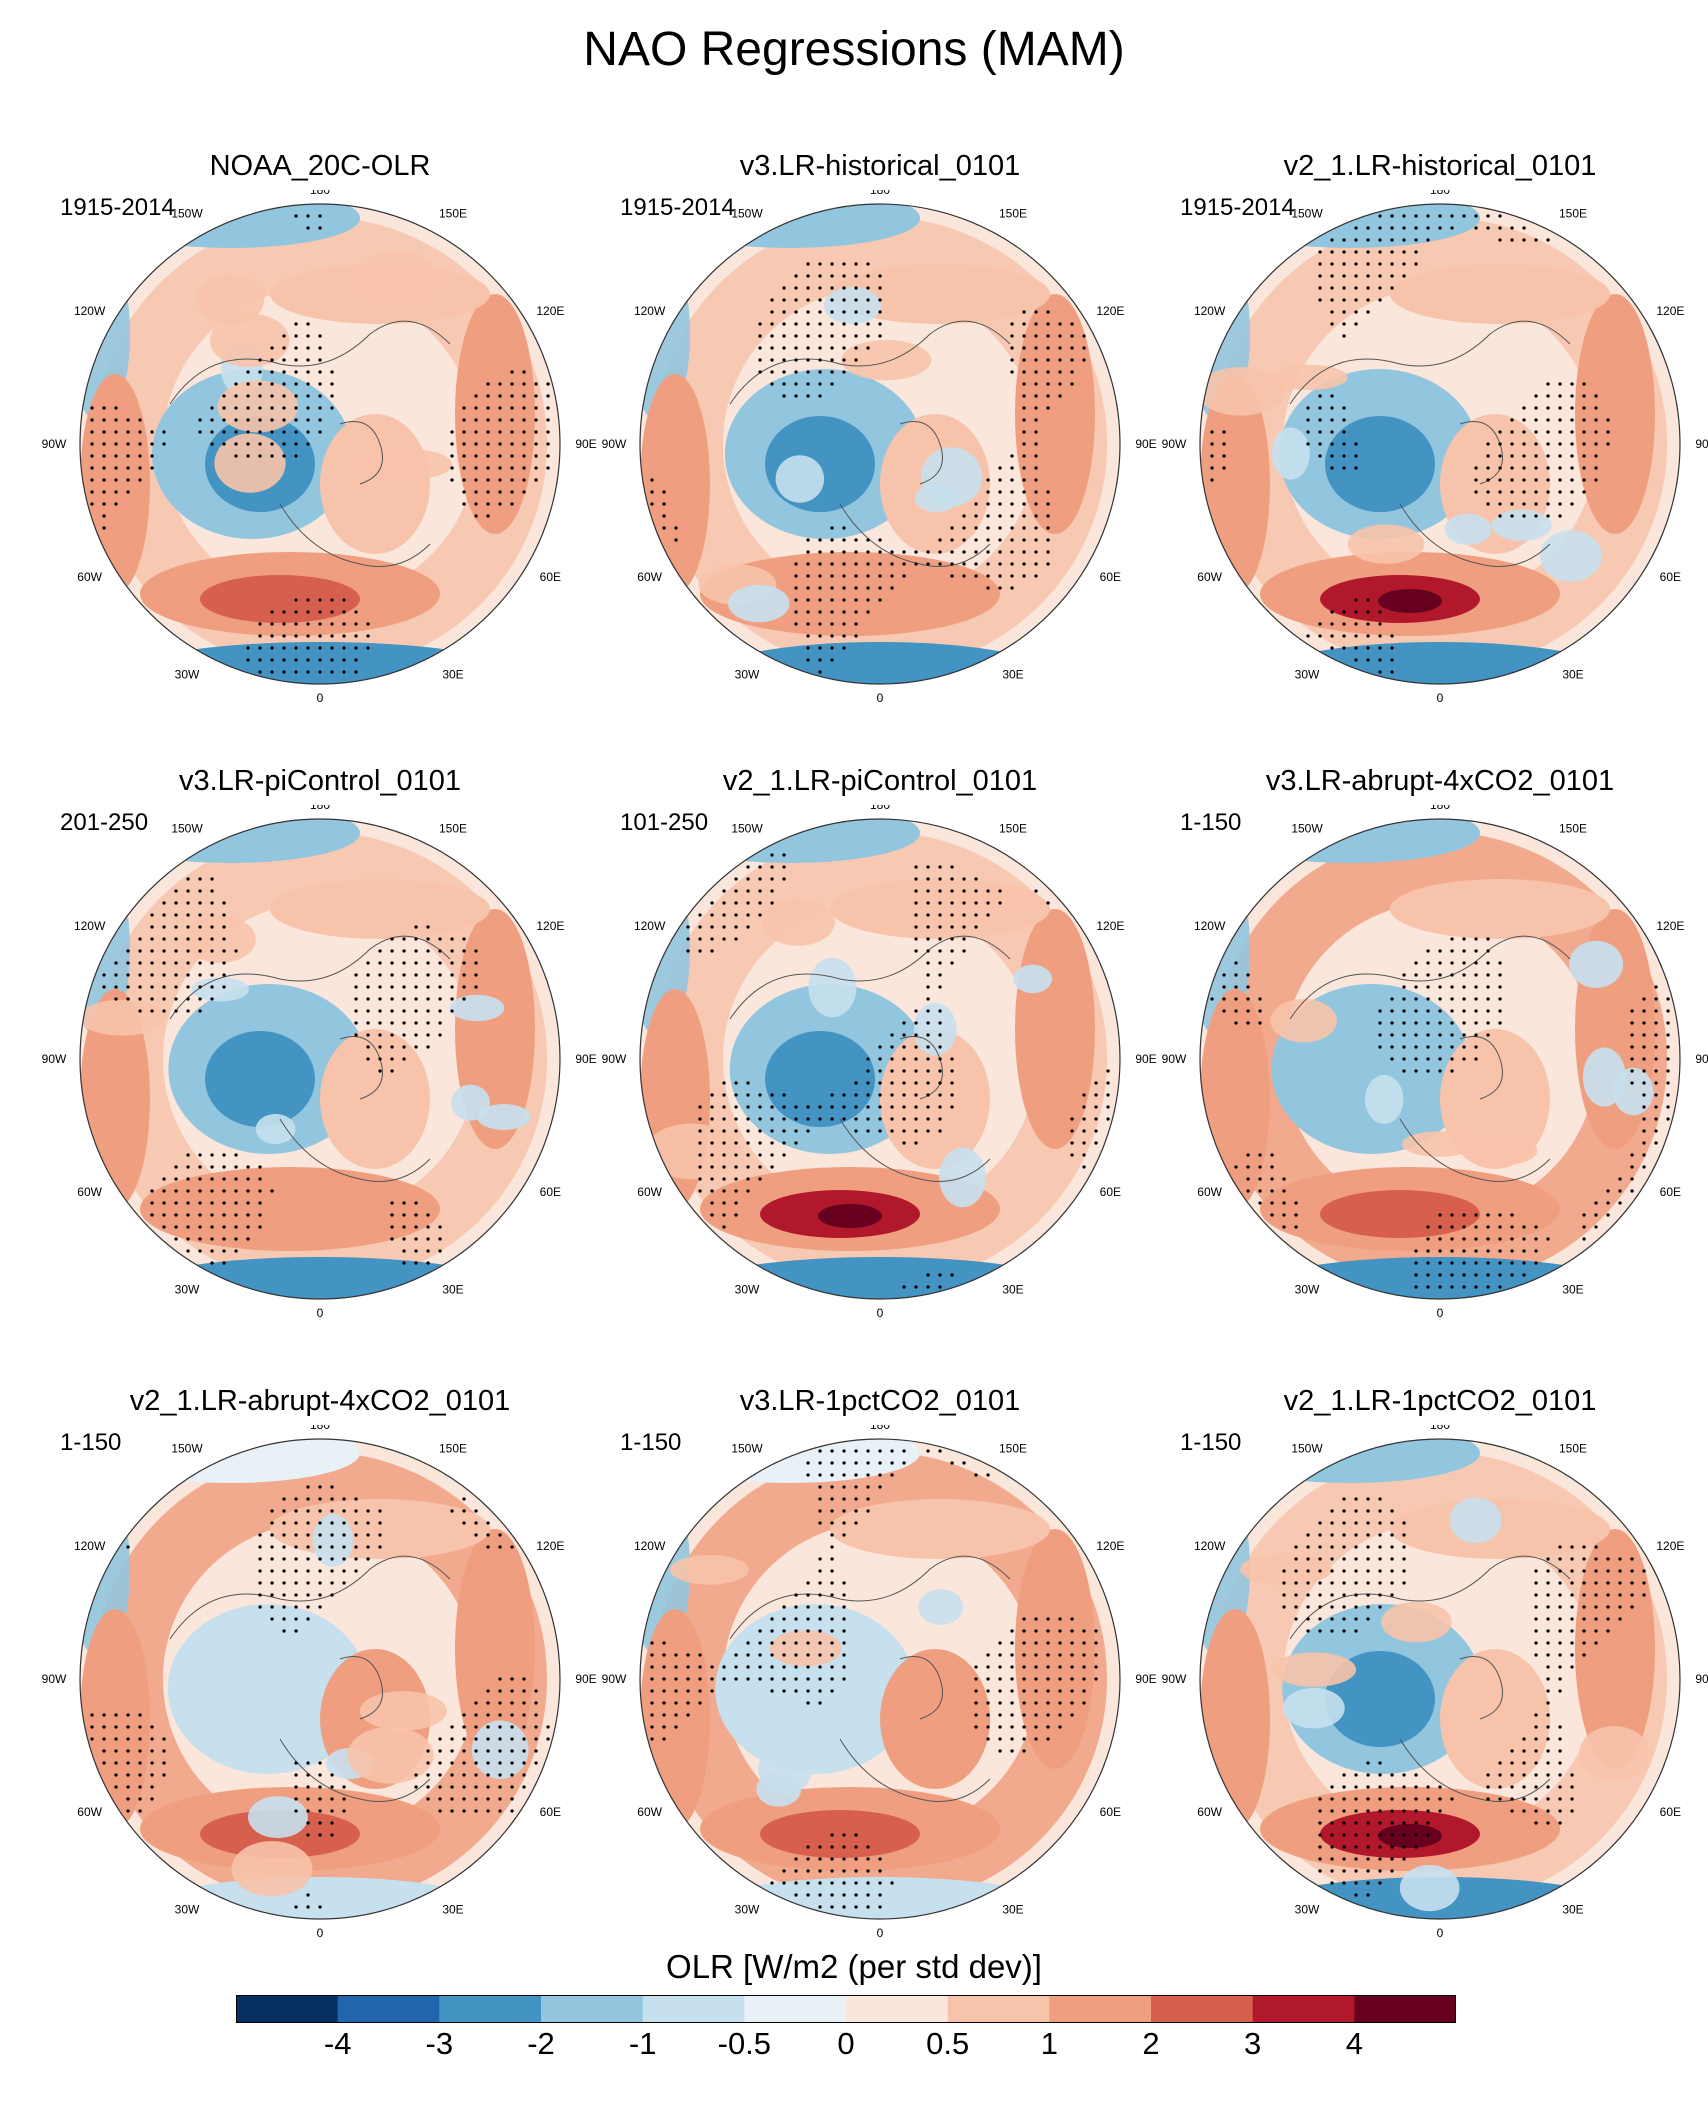 This screenshot has height=2122, width=1708. I want to click on colorbar-tick-label: -0.5, so click(744, 2043).